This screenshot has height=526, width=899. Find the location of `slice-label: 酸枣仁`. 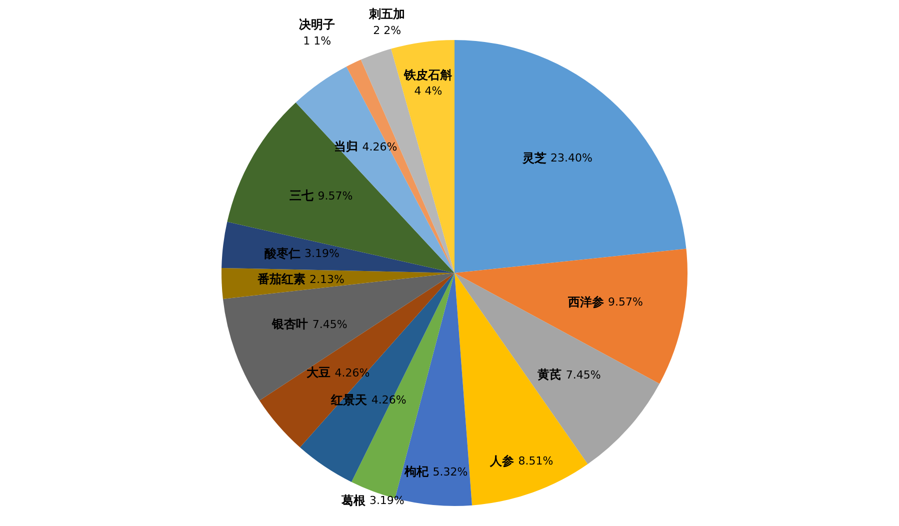

slice-label: 酸枣仁 is located at coordinates (284, 253).